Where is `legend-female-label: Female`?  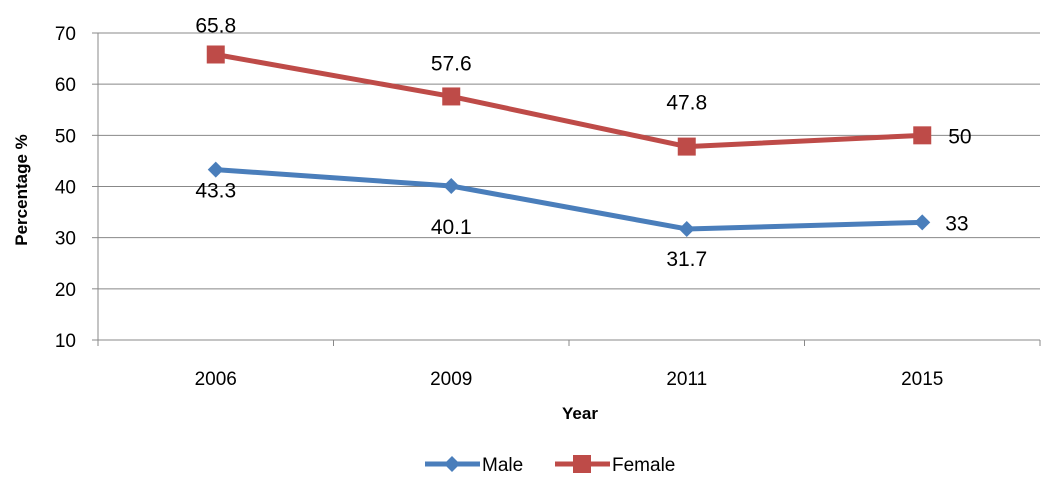
legend-female-label: Female is located at coordinates (643, 465).